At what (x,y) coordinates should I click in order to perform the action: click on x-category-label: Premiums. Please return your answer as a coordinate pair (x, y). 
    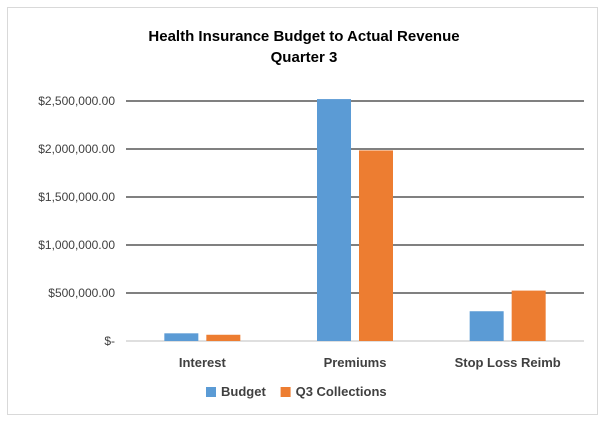
    Looking at the image, I should click on (355, 362).